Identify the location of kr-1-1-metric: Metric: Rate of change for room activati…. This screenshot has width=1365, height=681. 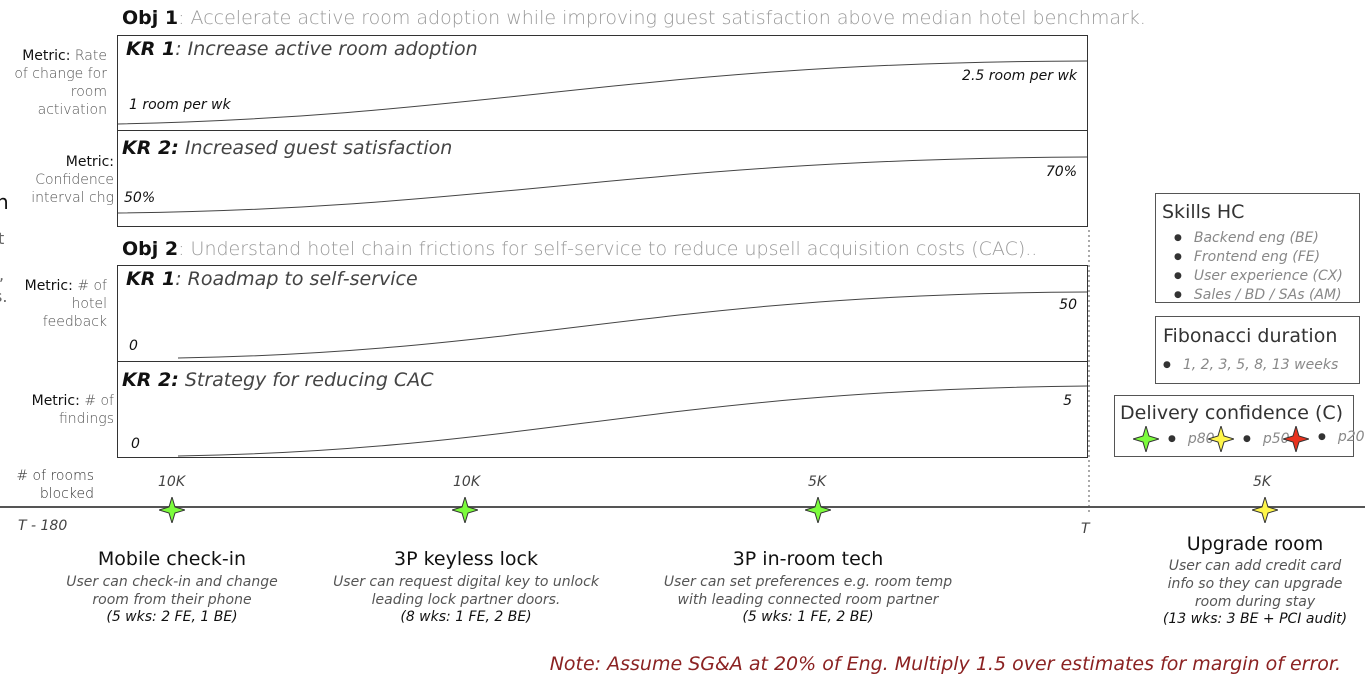
(57, 83).